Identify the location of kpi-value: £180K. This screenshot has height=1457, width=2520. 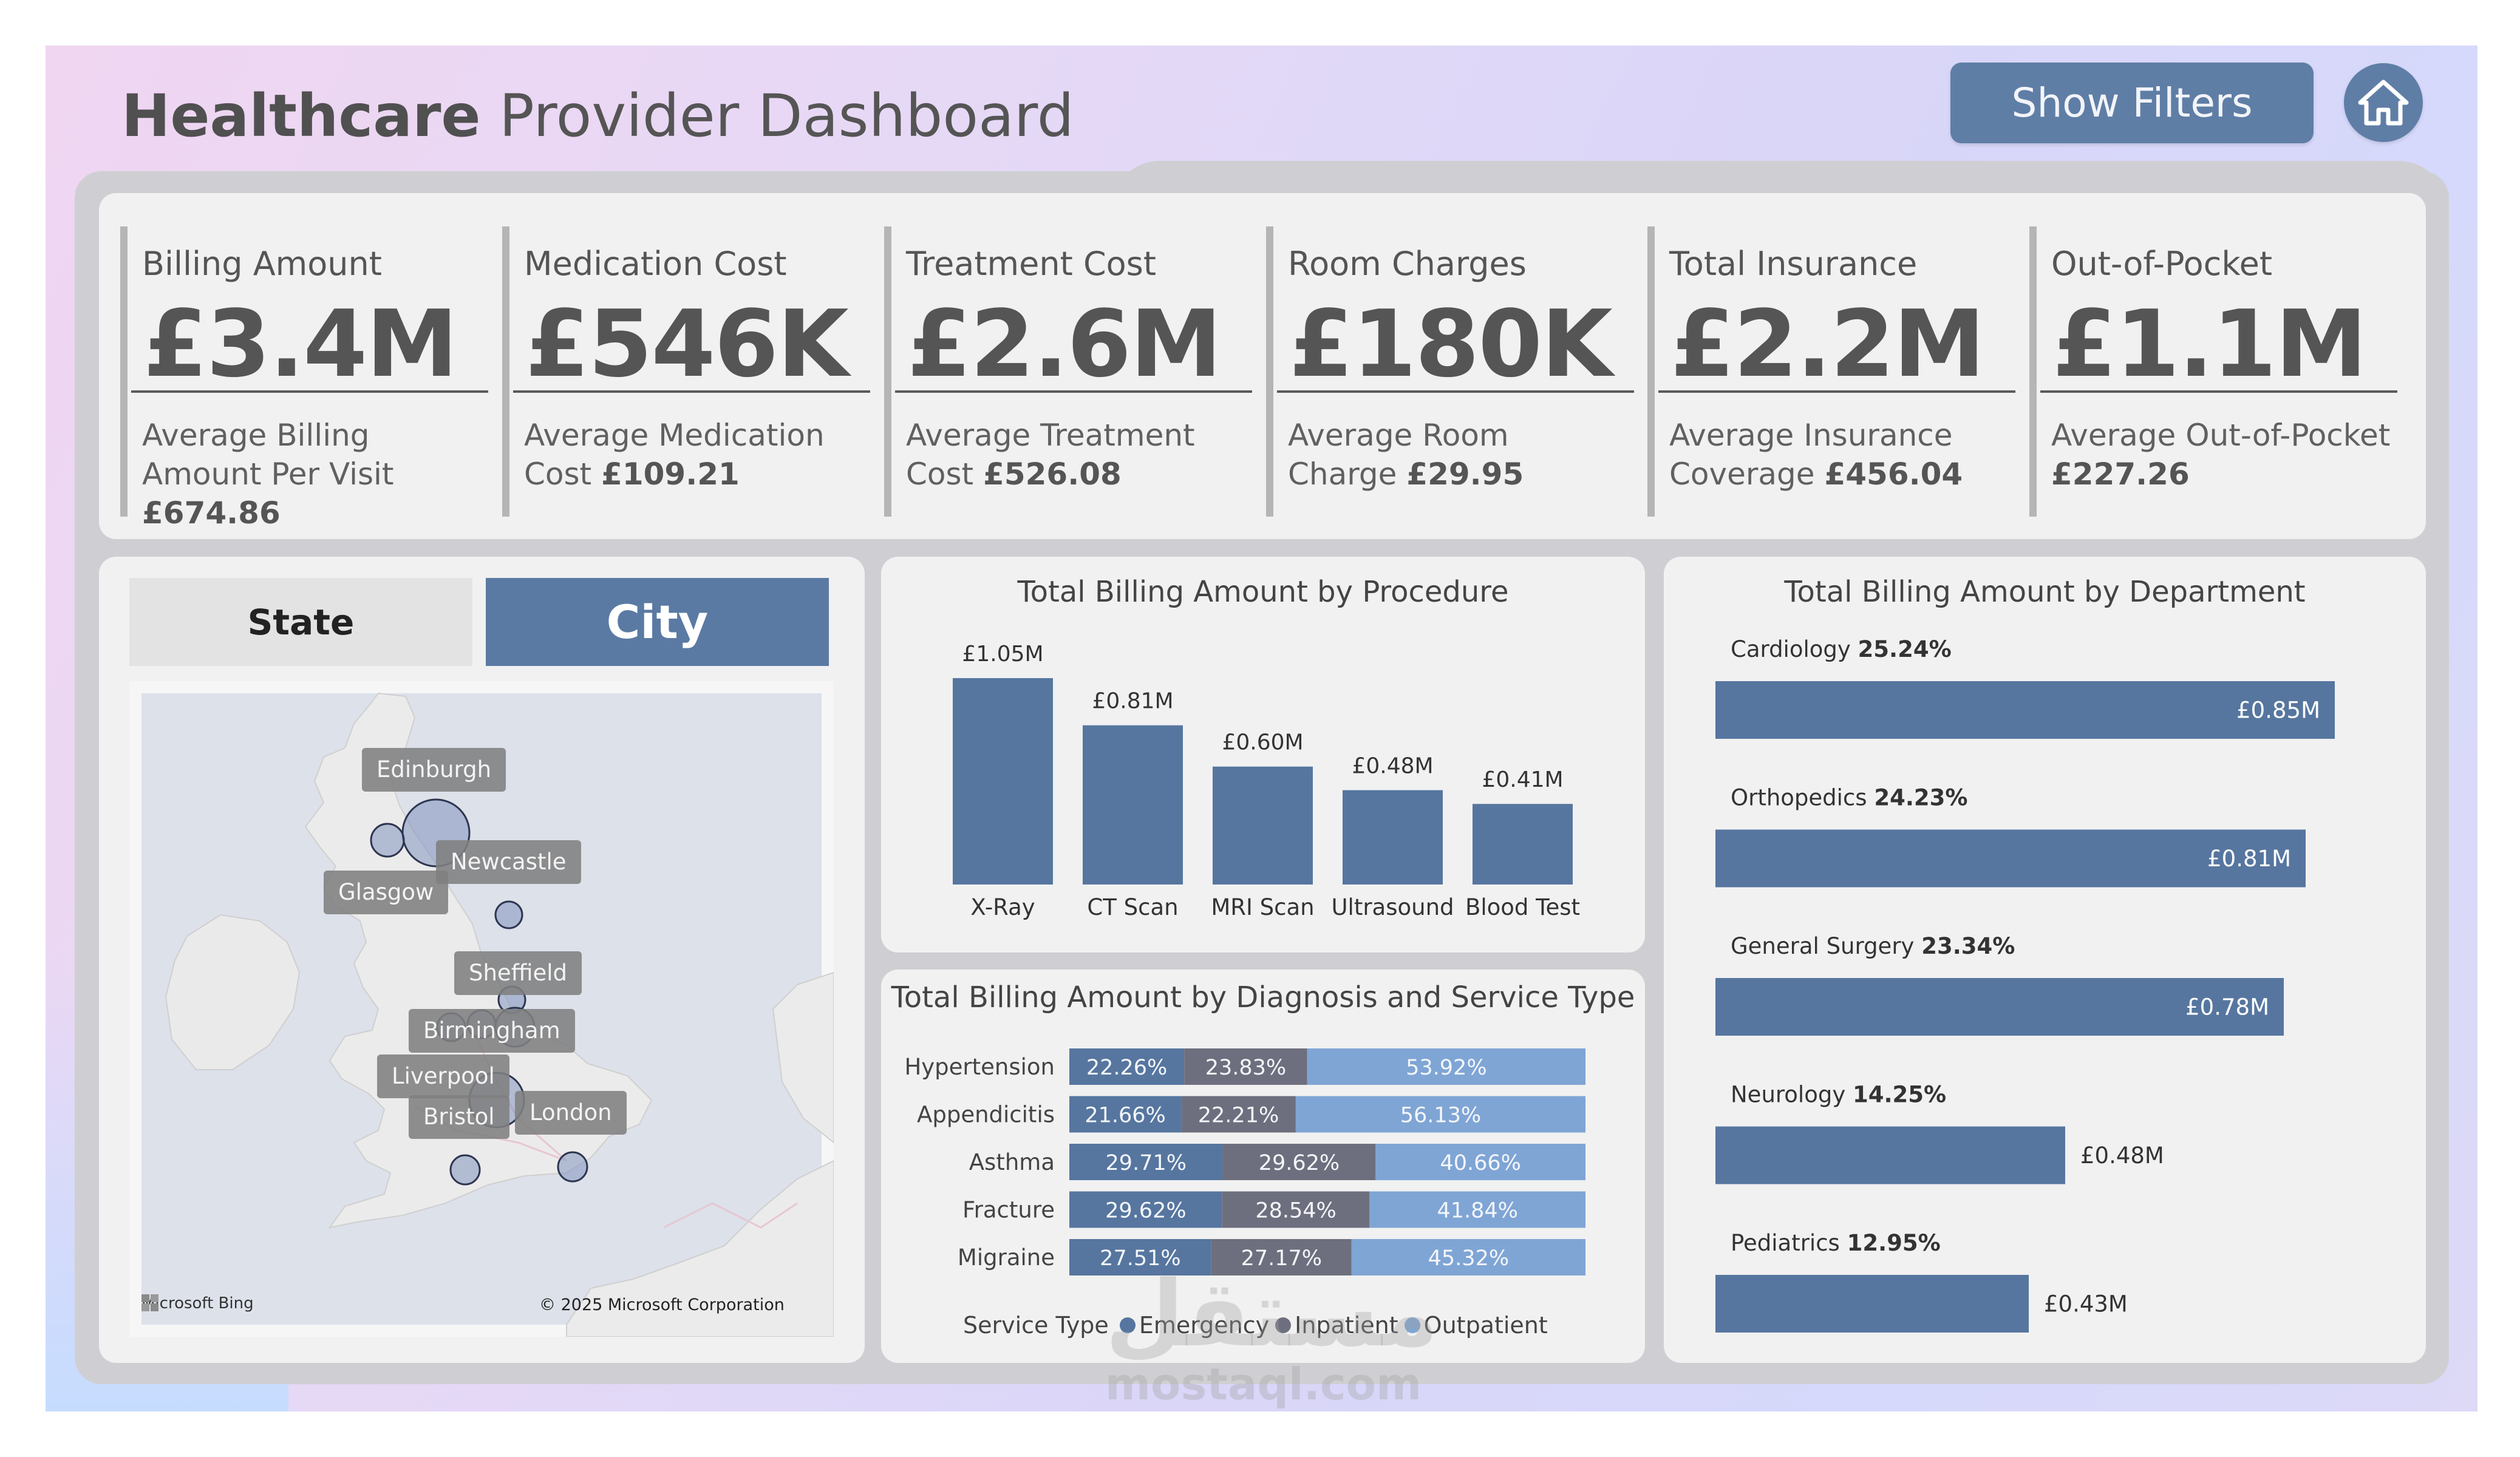
(1451, 344).